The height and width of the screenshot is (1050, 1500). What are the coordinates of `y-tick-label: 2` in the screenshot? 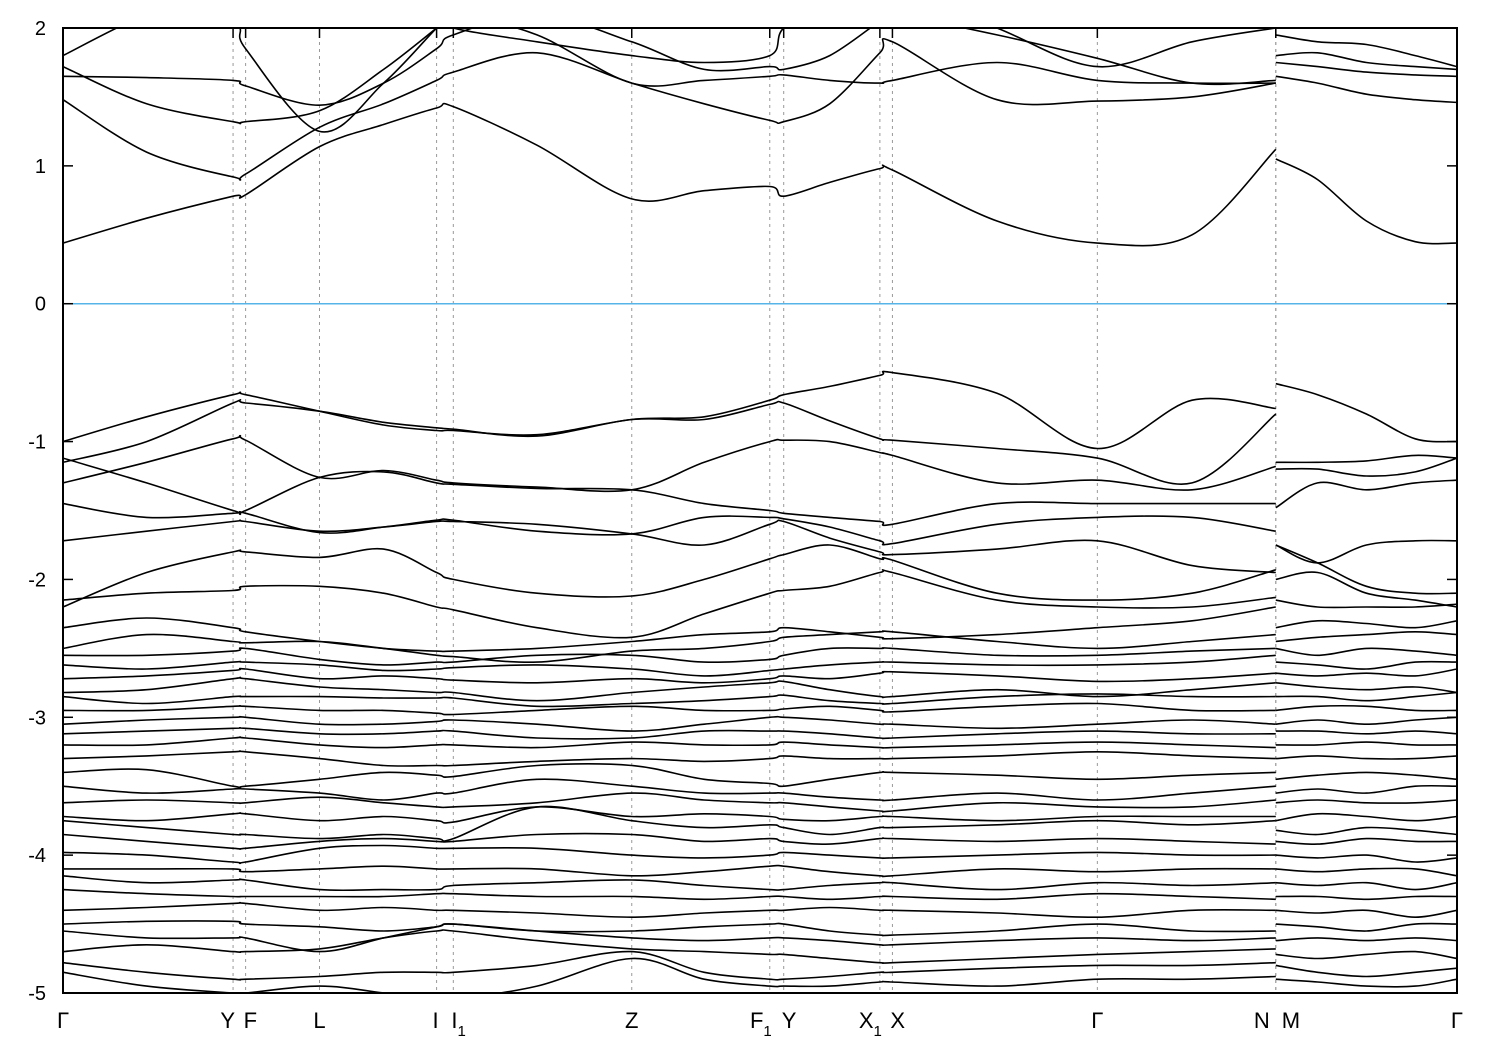 It's located at (40, 29).